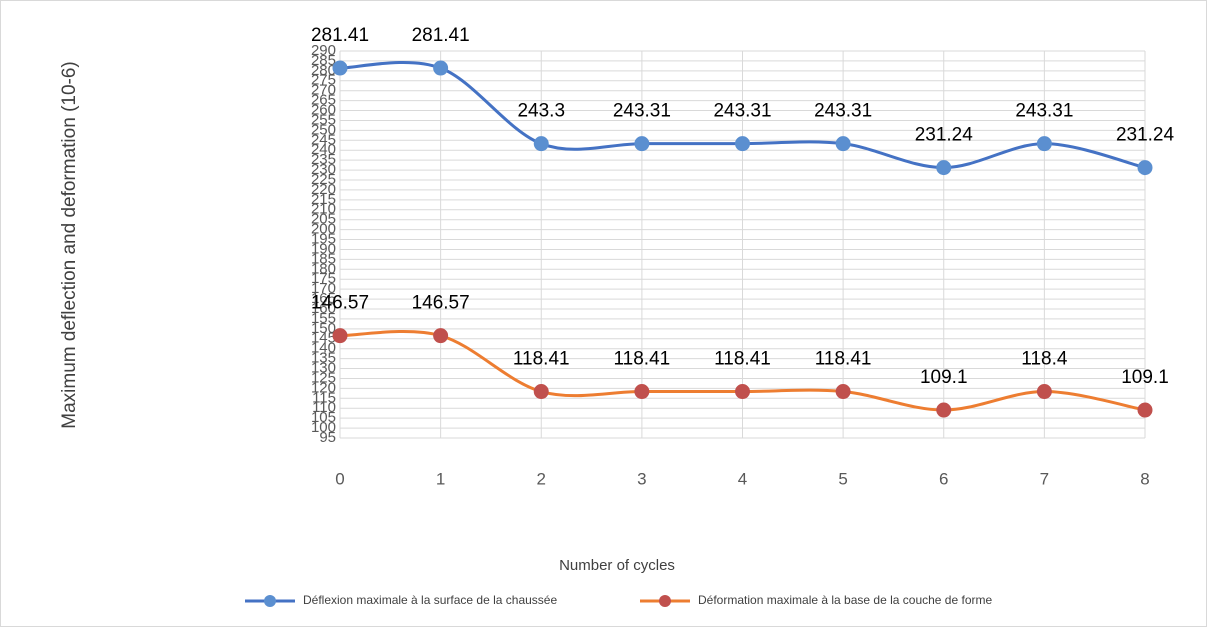  I want to click on y-tick-label: 185, so click(323, 258).